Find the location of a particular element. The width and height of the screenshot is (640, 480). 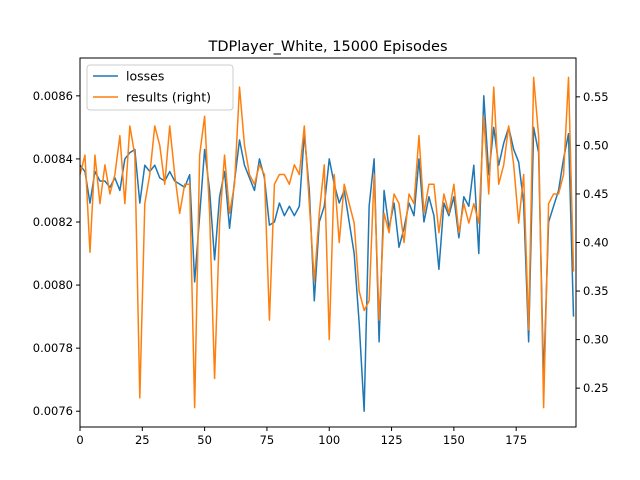

x-tick-label: 75 is located at coordinates (267, 440).